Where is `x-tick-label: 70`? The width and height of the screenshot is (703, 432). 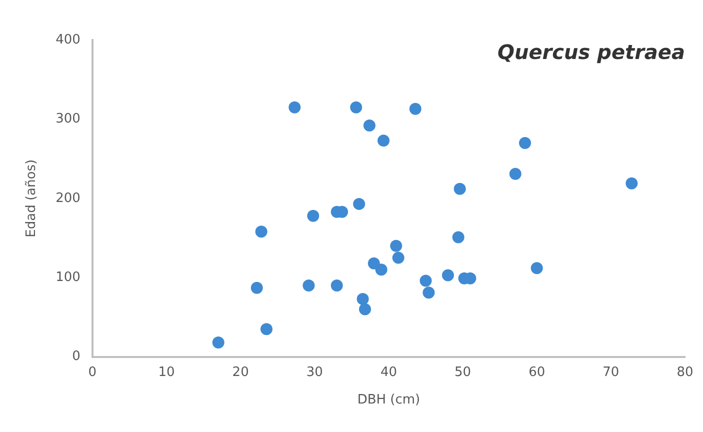
x-tick-label: 70 is located at coordinates (611, 372).